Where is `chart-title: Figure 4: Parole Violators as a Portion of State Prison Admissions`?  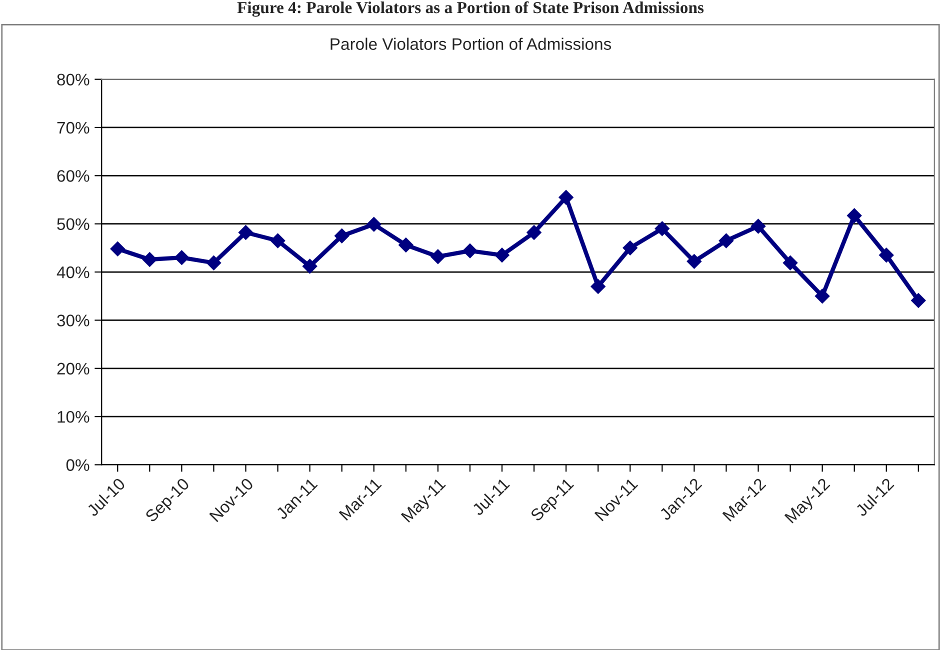
chart-title: Figure 4: Parole Violators as a Portion of State Prison Admissions is located at coordinates (470, 9).